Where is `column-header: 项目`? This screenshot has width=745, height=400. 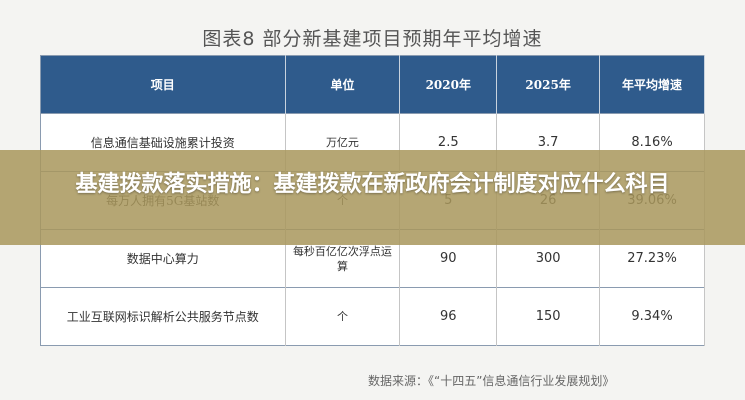
column-header: 项目 is located at coordinates (163, 84).